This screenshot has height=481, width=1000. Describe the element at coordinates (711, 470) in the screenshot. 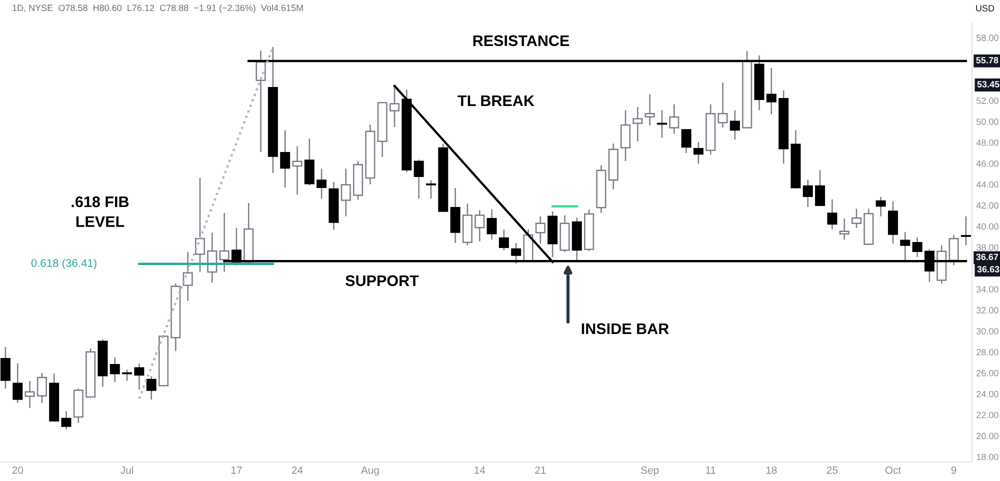

I see `x-tick-label: 11` at that location.